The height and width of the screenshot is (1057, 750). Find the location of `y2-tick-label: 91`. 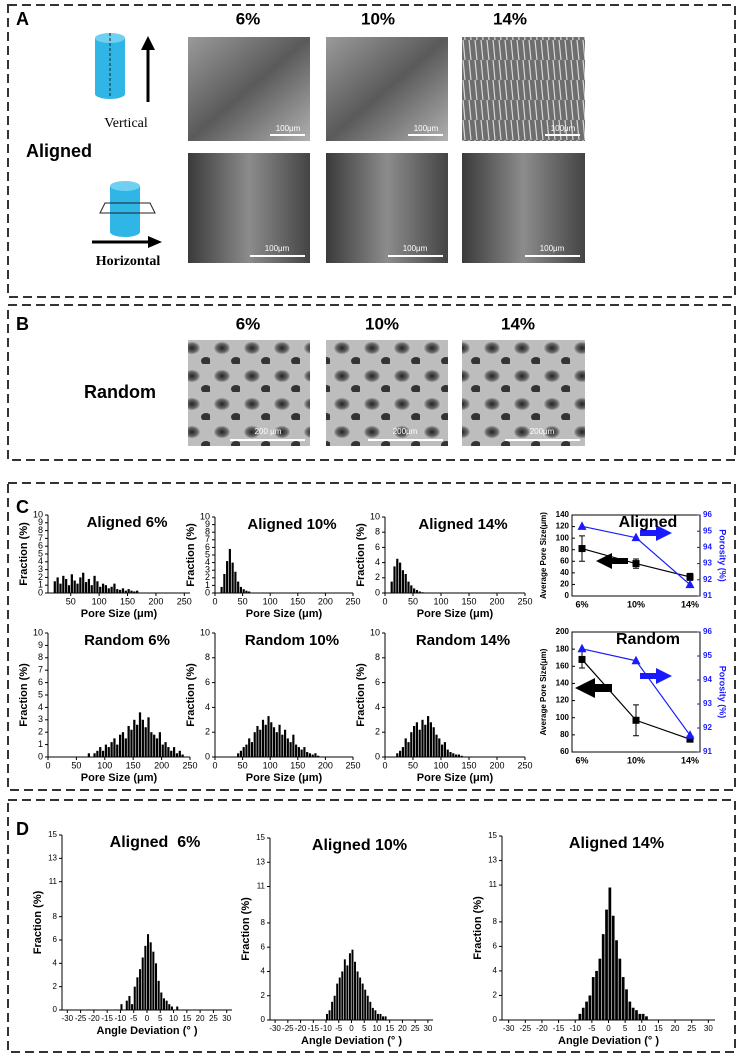

y2-tick-label: 91 is located at coordinates (707, 751).